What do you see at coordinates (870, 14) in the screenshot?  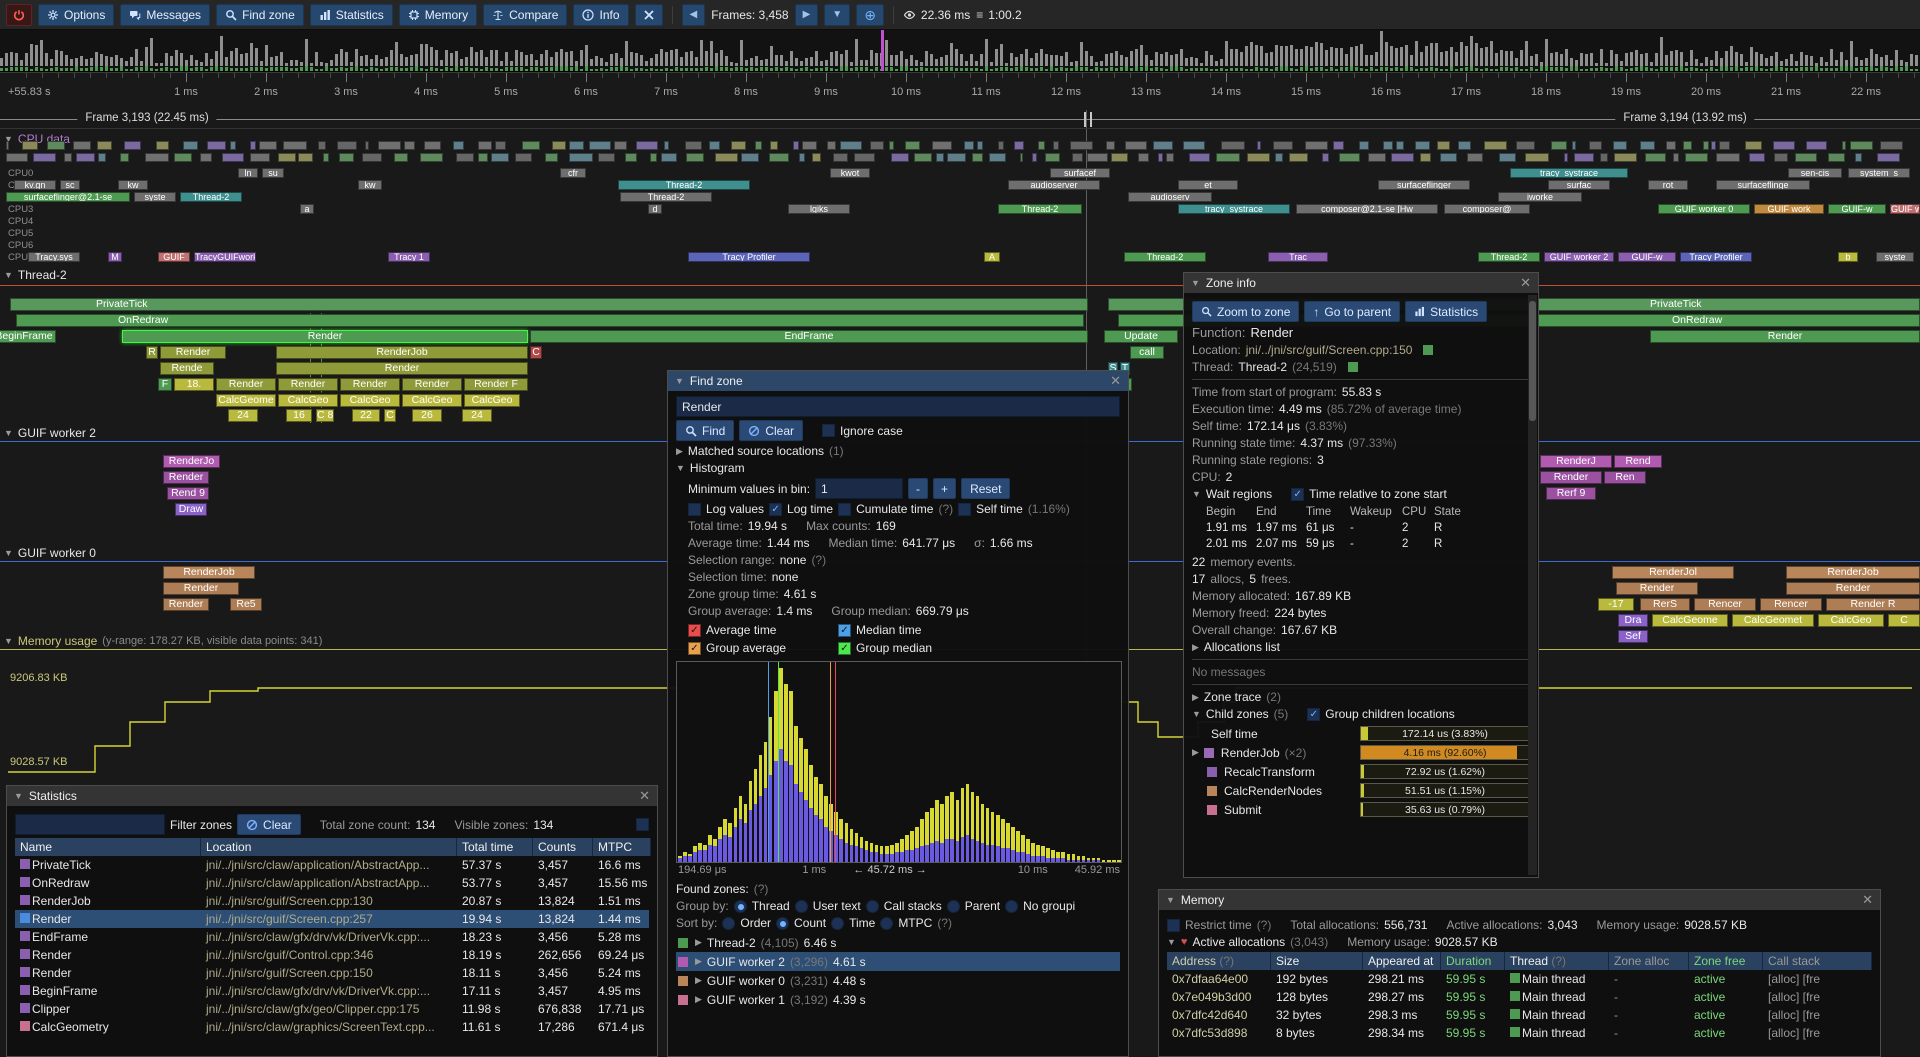 I see `goto-frame-button: ⊕` at bounding box center [870, 14].